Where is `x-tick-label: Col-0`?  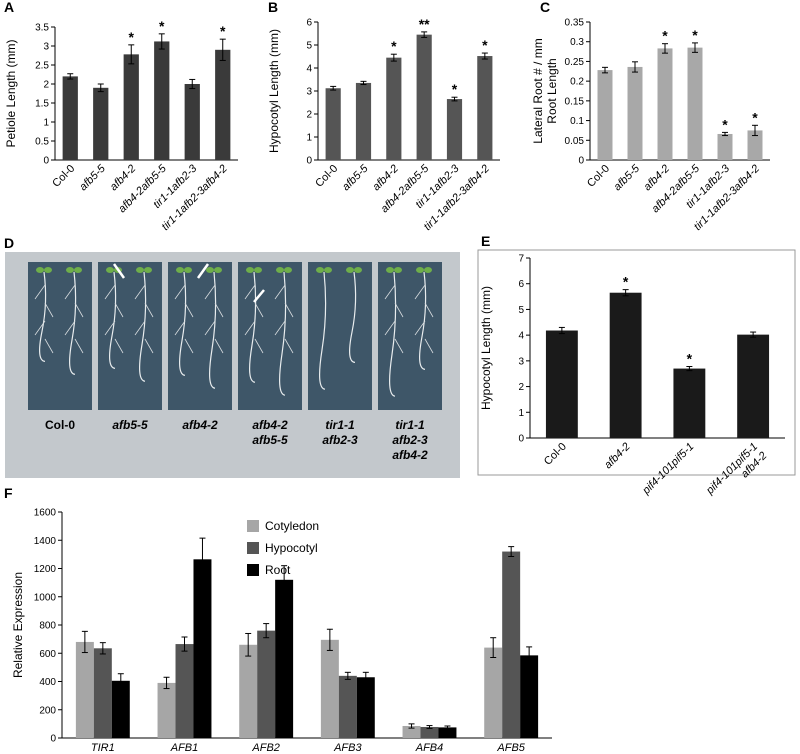
x-tick-label: Col-0 is located at coordinates (555, 454).